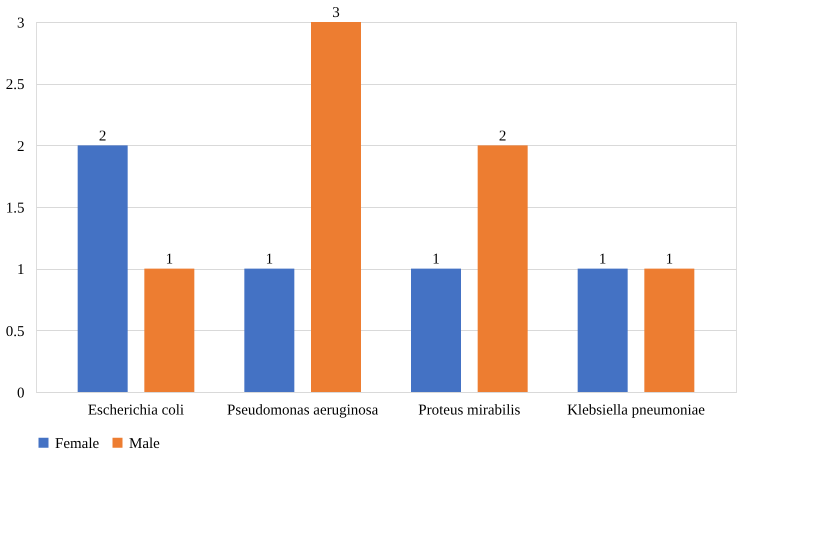 Image resolution: width=837 pixels, height=536 pixels. What do you see at coordinates (15, 208) in the screenshot?
I see `y-tick-label: 1.5` at bounding box center [15, 208].